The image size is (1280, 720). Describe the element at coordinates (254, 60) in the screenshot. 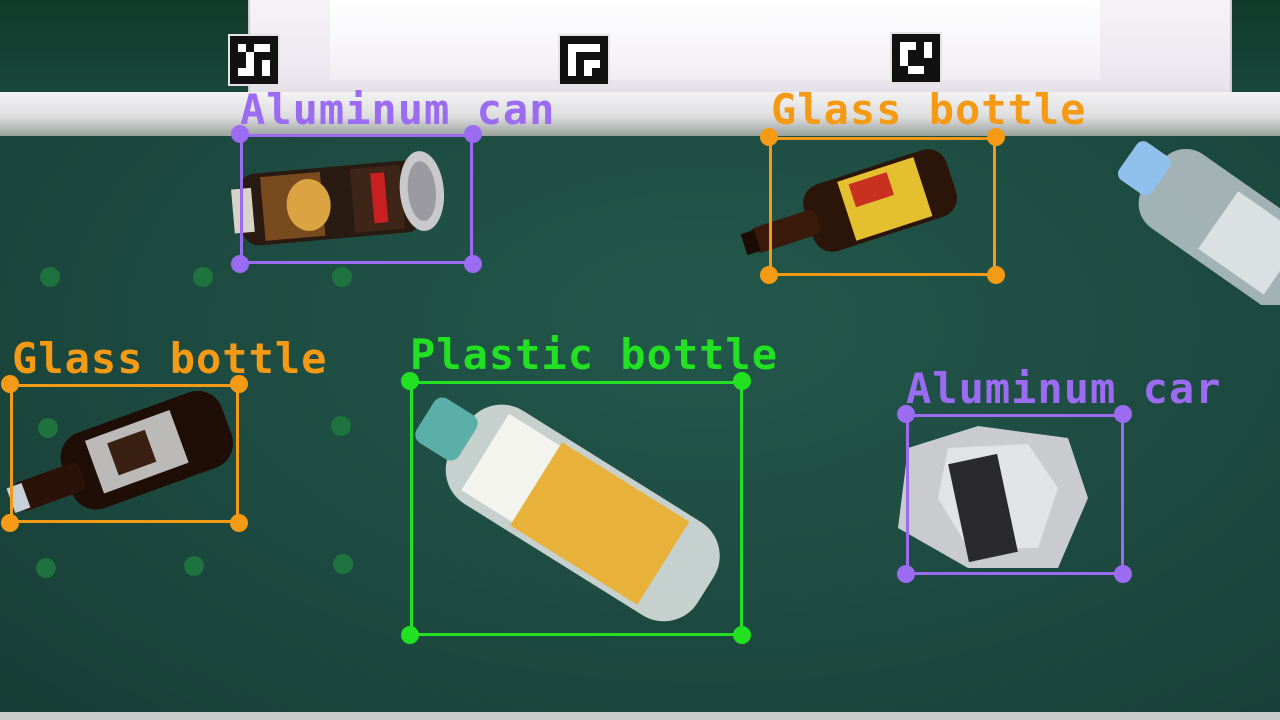

I see `fiducial-marker-left` at that location.